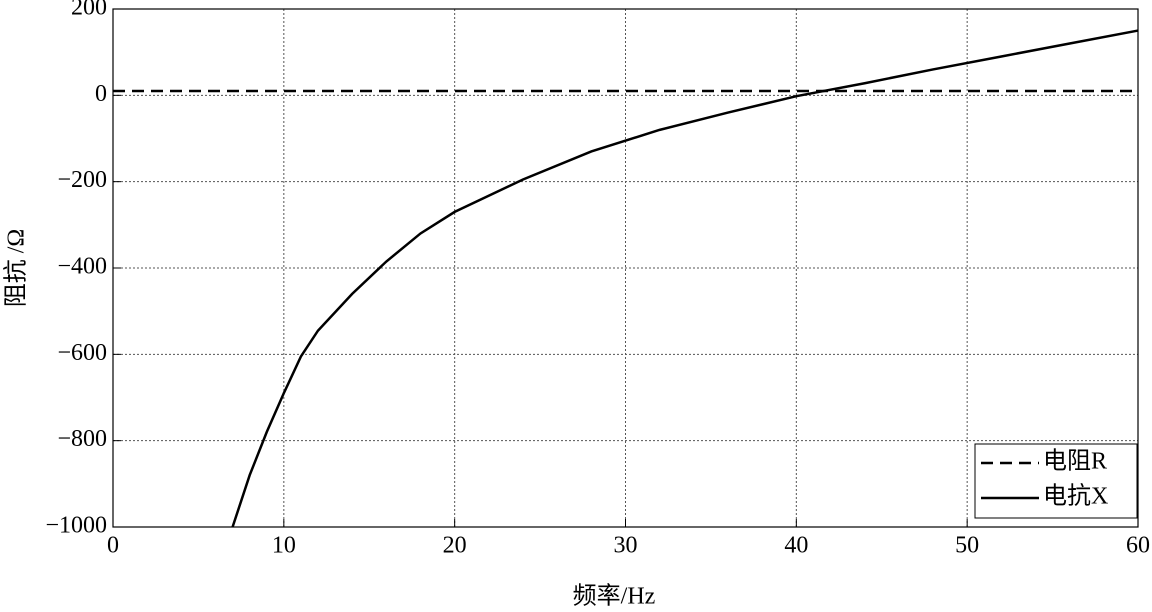 This screenshot has height=612, width=1152. I want to click on x-tick-label: 20, so click(455, 546).